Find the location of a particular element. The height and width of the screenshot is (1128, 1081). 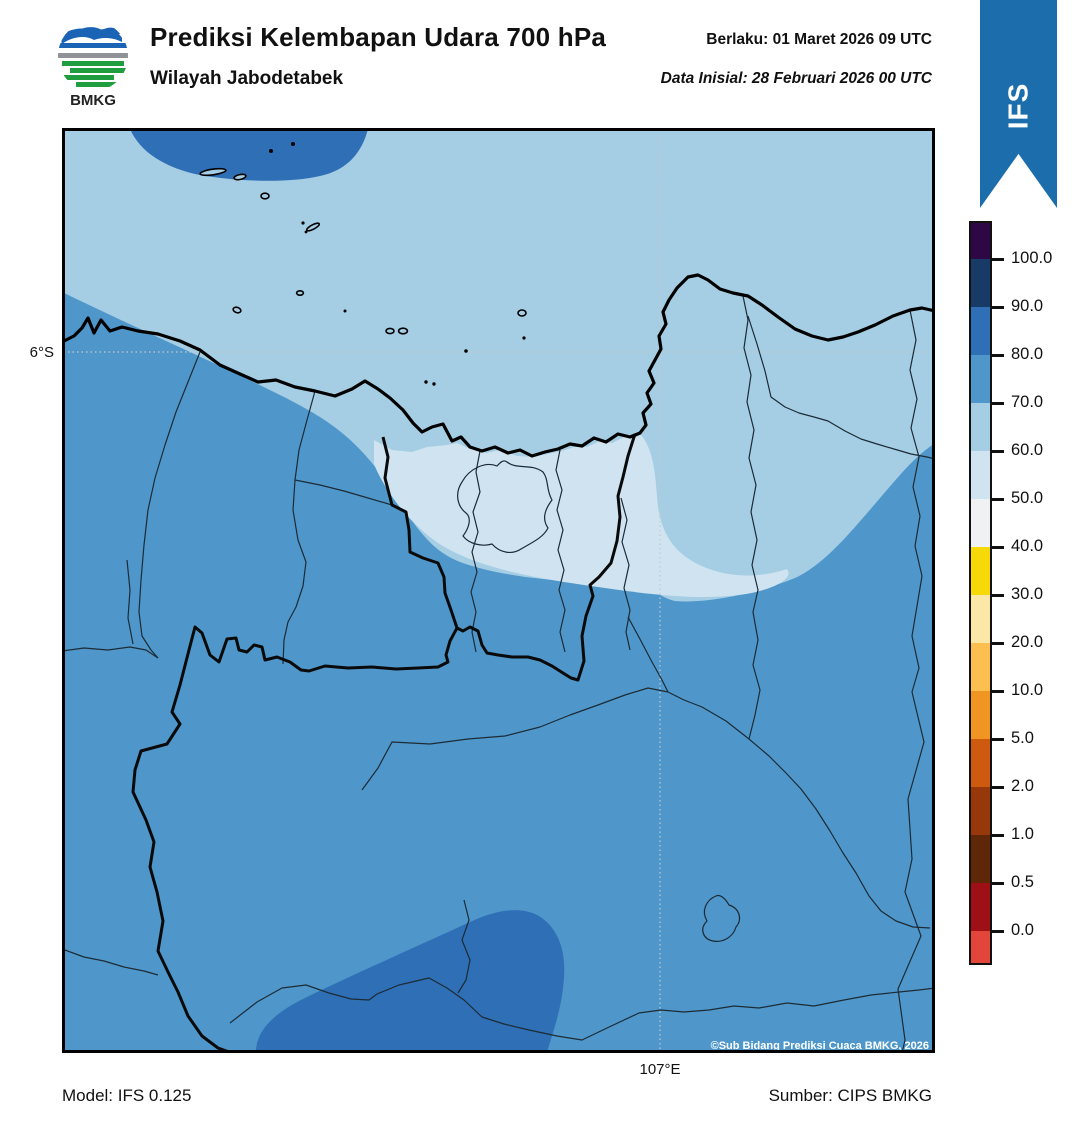

humidity-region-80-90-top is located at coordinates (249, 155).